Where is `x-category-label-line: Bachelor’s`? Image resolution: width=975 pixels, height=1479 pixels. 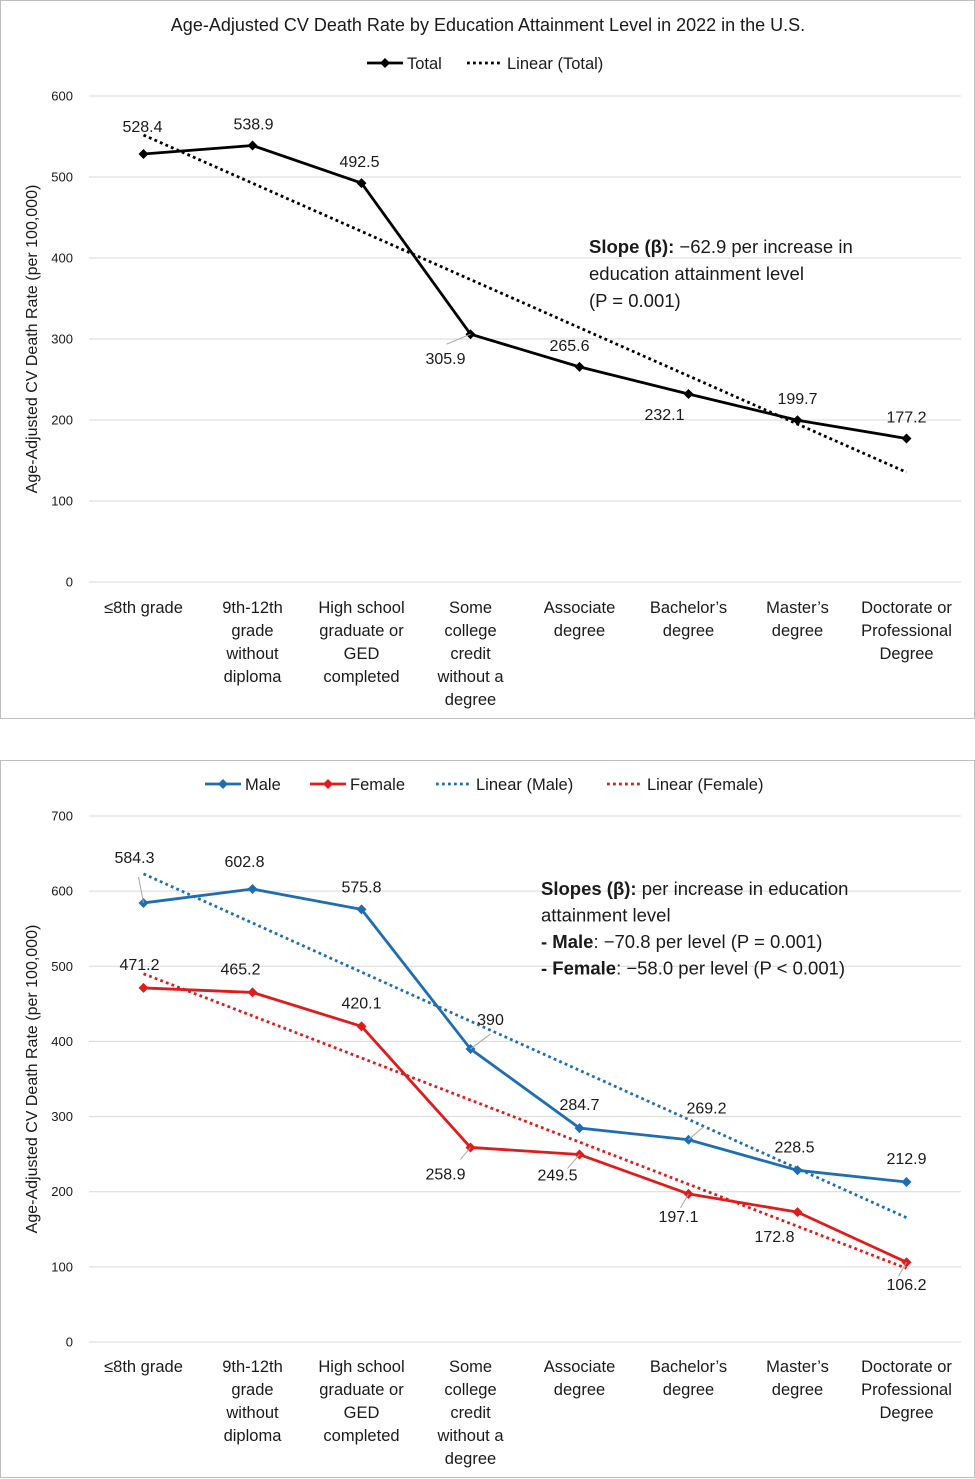
x-category-label-line: Bachelor’s is located at coordinates (688, 608).